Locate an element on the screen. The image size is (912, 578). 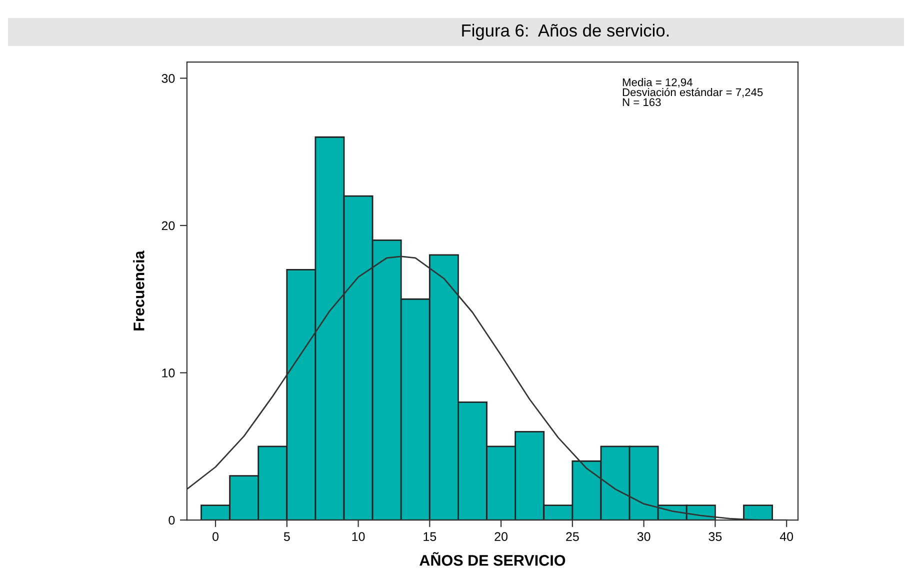
x-tick-label: 25 is located at coordinates (572, 537).